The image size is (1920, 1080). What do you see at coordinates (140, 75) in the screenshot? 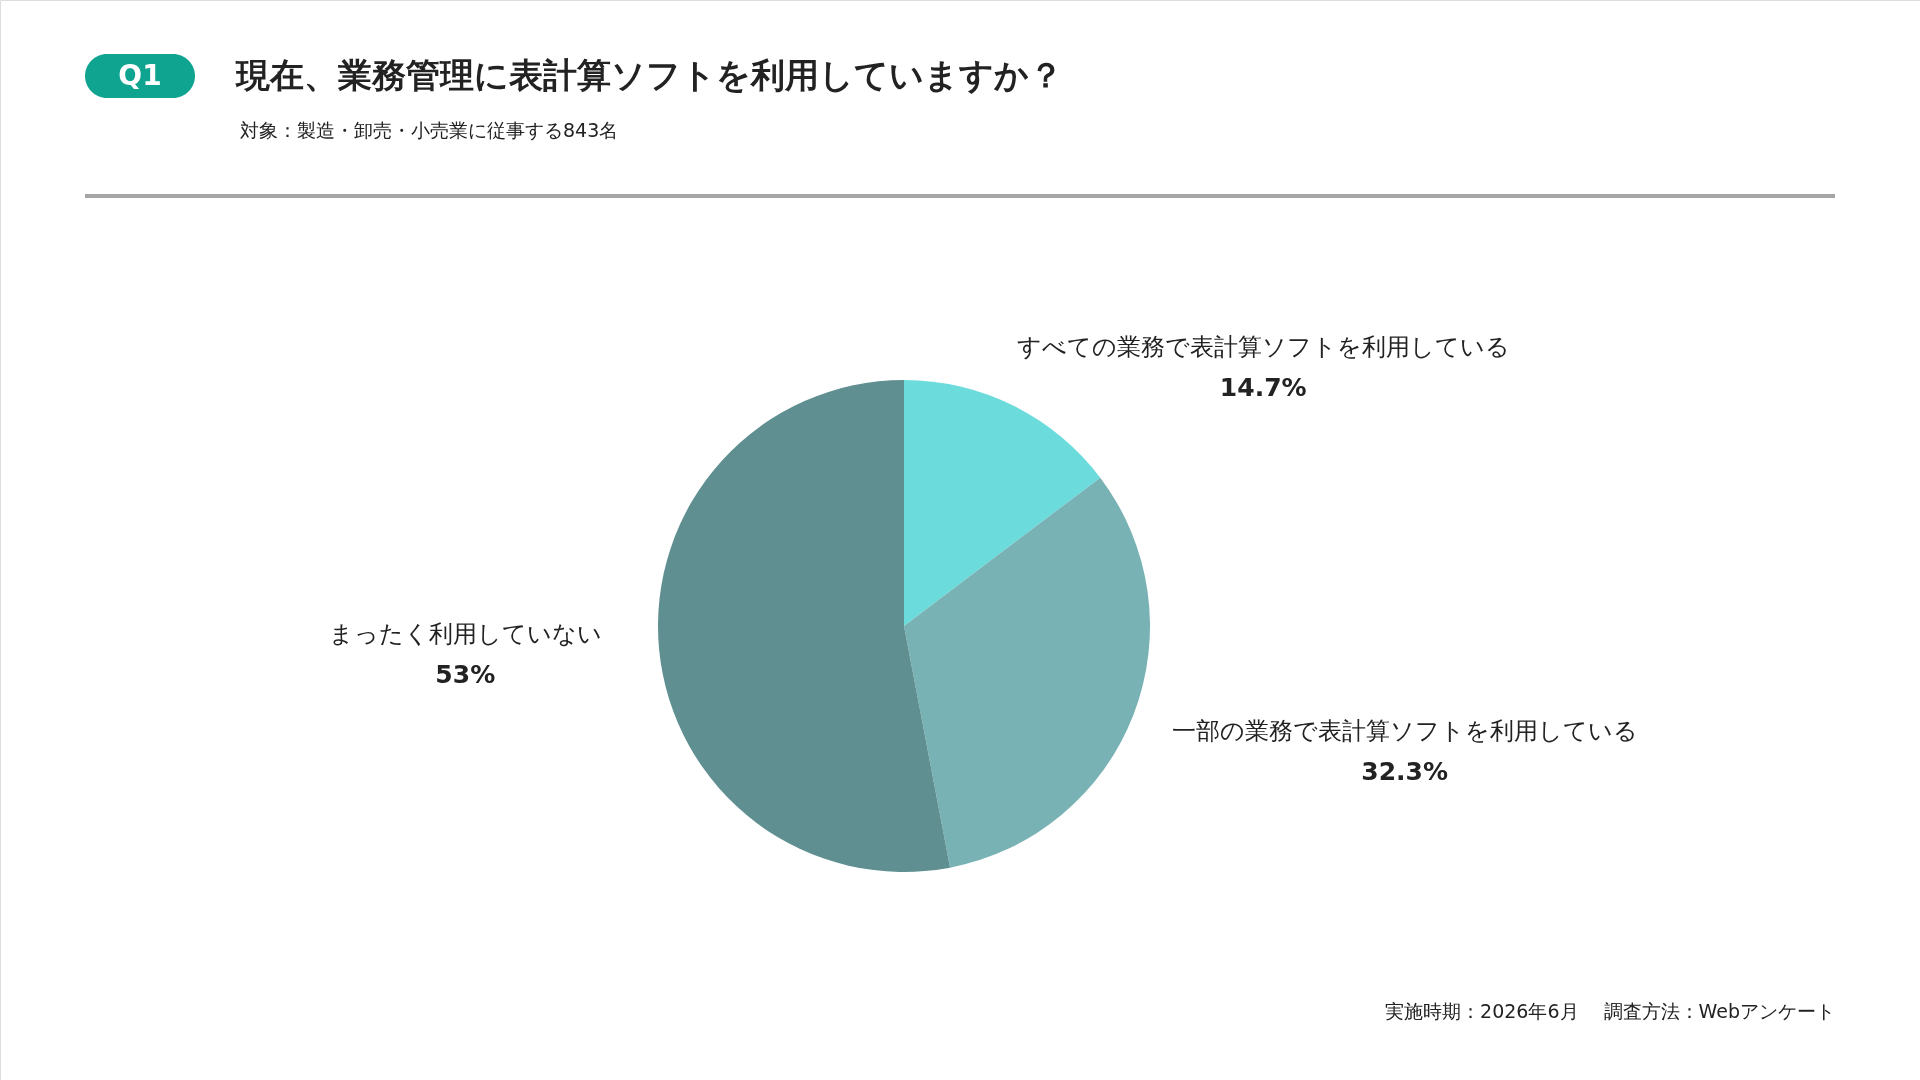
I see `text: Q1` at bounding box center [140, 75].